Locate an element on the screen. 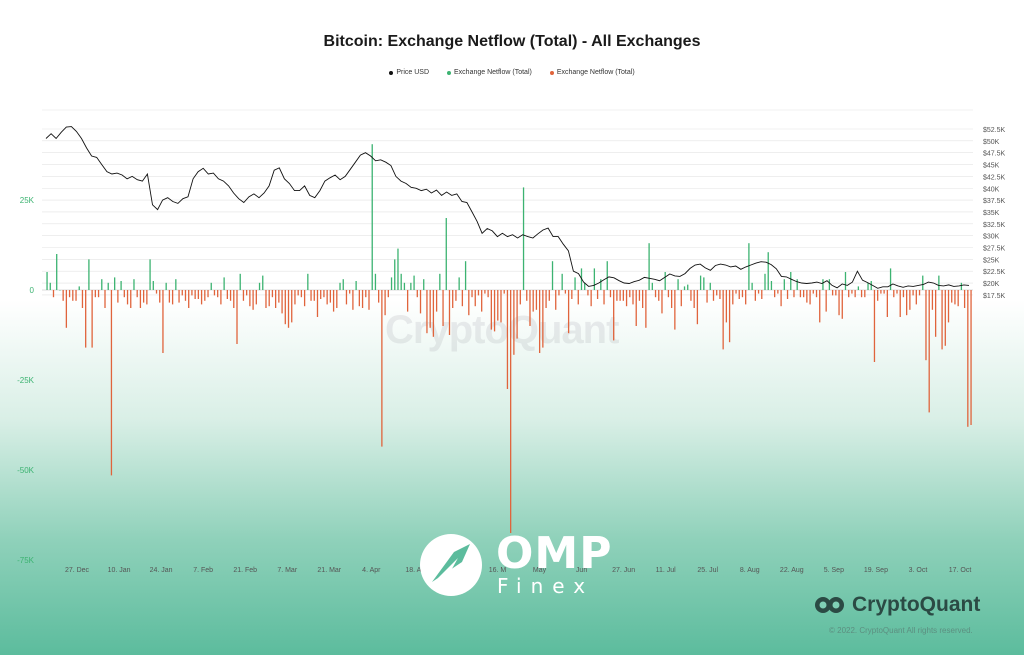  legend-item-netflow-negative: Exchange Netflow (Total) is located at coordinates (592, 72).